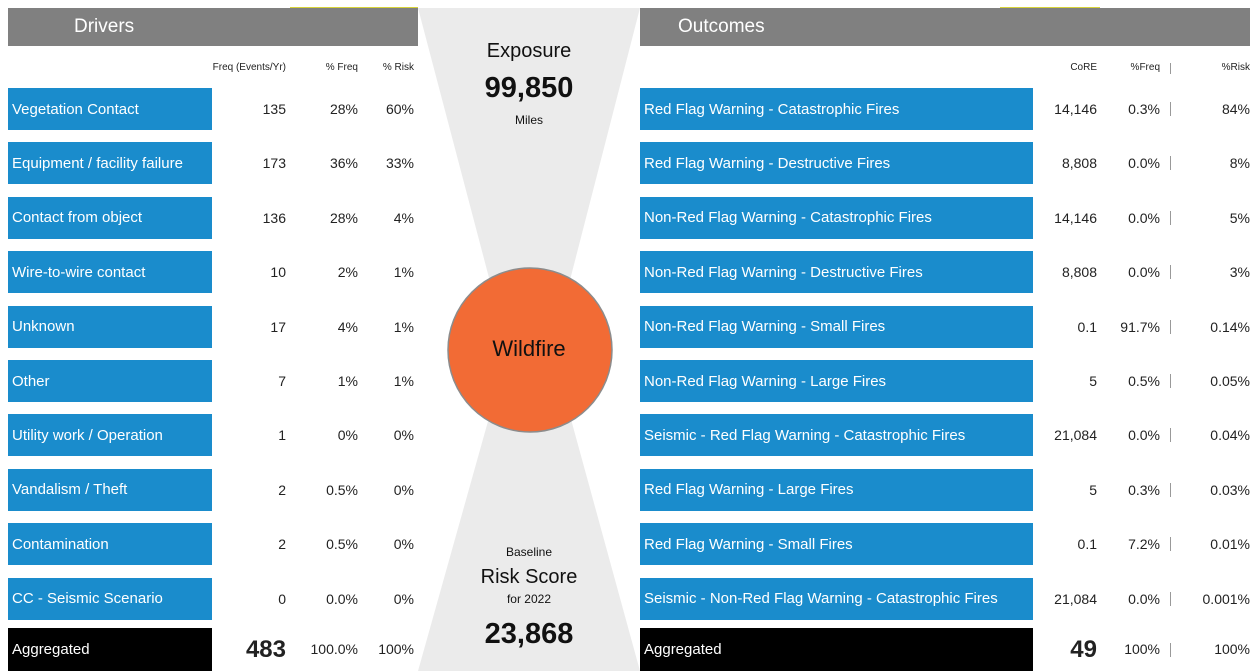 Image resolution: width=1257 pixels, height=671 pixels. I want to click on row-label: Non-Red Flag Warning - Large Fires, so click(836, 381).